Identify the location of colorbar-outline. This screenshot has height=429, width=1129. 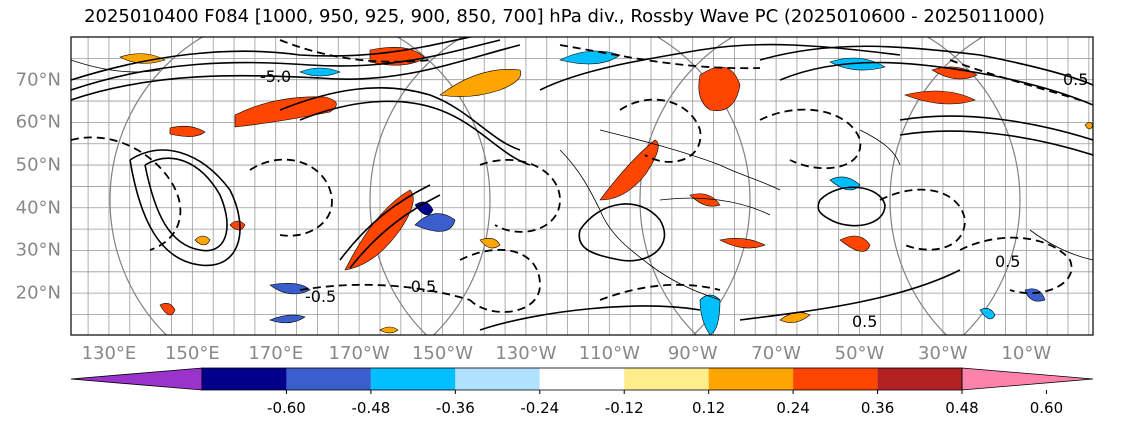
(582, 379).